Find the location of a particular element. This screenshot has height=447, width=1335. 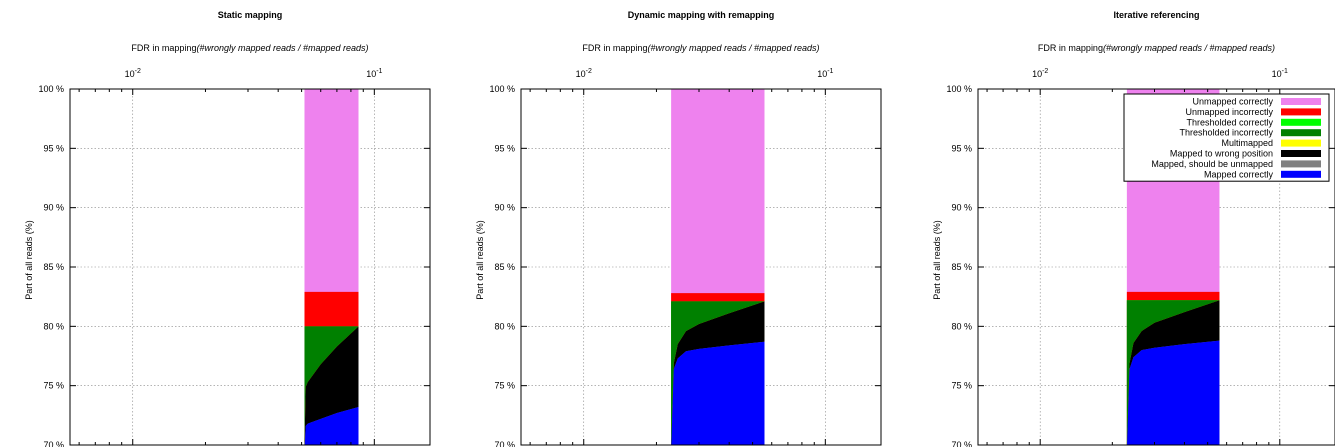

chart-title: Static mapping is located at coordinates (250, 15).